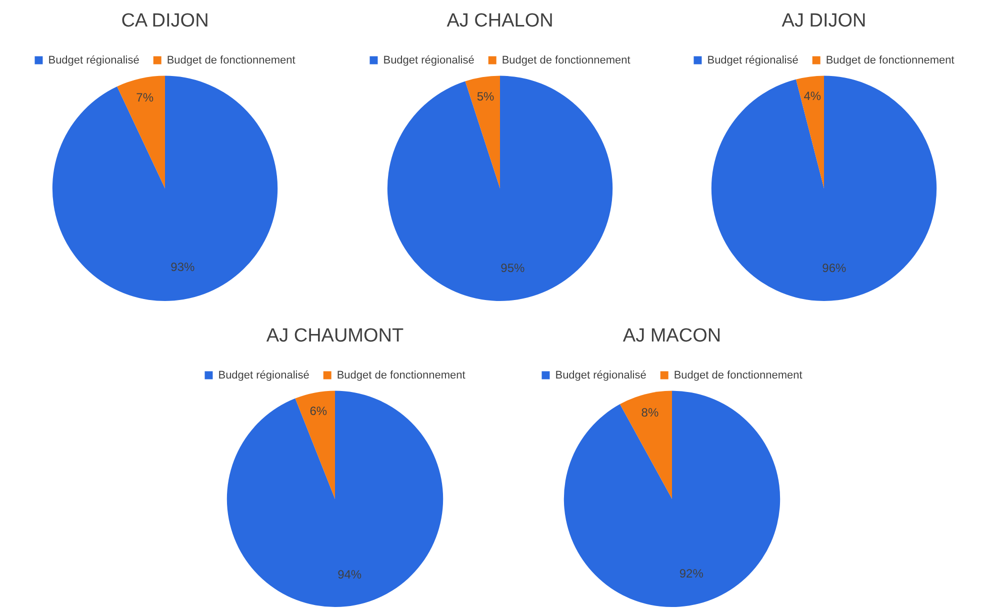  What do you see at coordinates (485, 97) in the screenshot?
I see `data-label: 5%` at bounding box center [485, 97].